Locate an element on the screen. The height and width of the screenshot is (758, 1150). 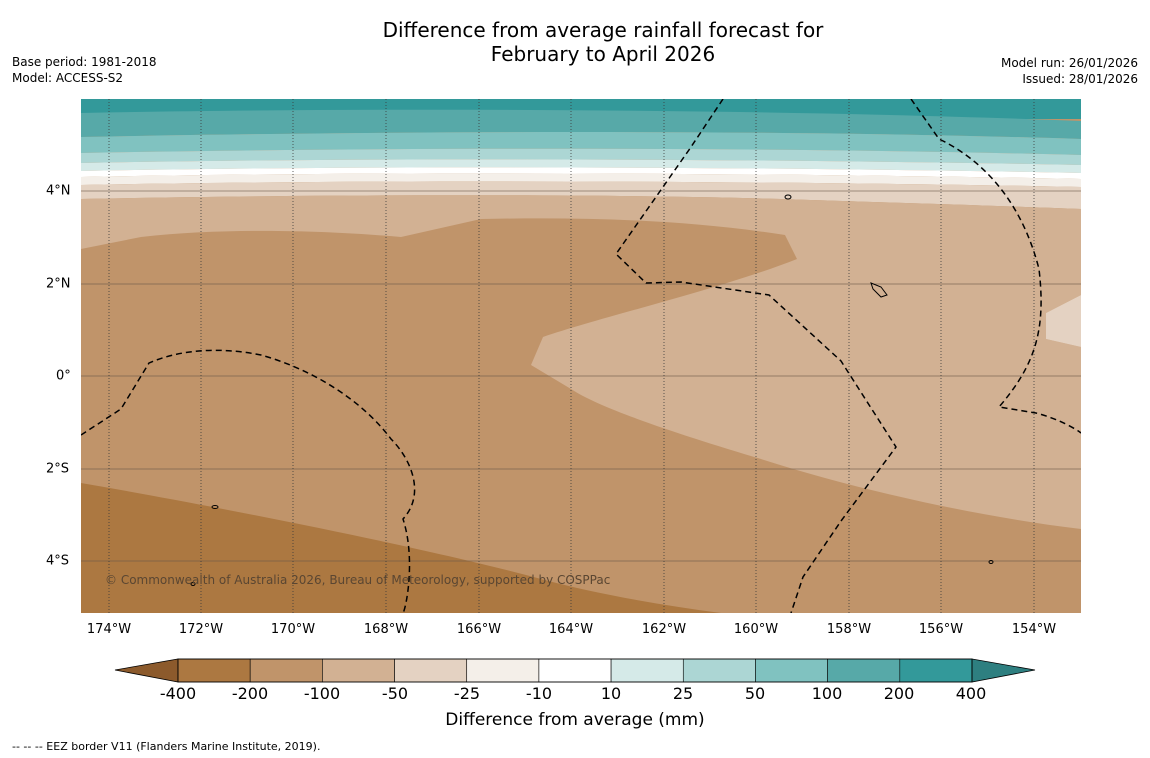
band-white is located at coordinates (581, 173).